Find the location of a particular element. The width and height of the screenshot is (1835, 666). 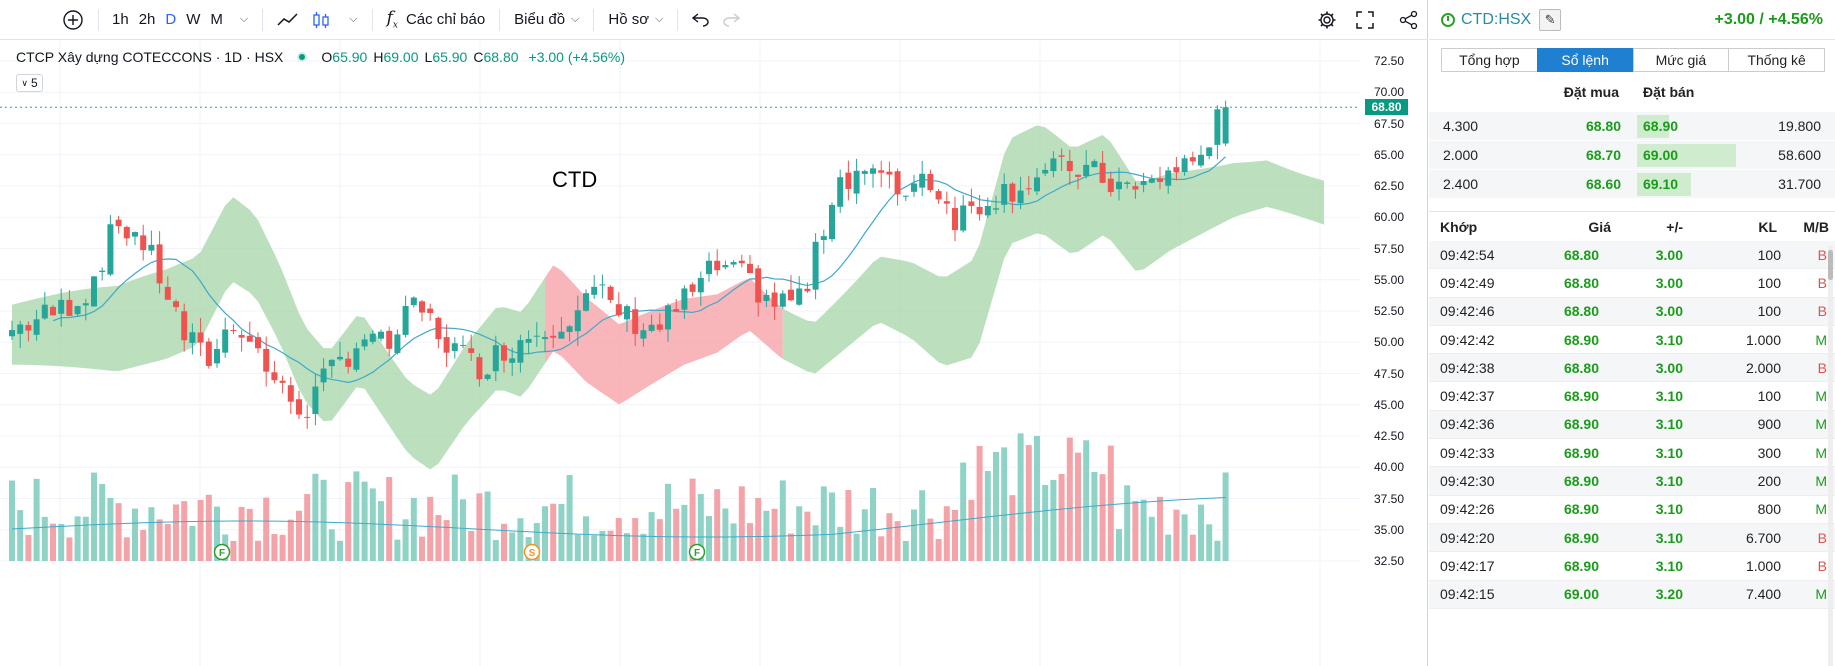

bid-volume: 2.000 is located at coordinates (1461, 155).